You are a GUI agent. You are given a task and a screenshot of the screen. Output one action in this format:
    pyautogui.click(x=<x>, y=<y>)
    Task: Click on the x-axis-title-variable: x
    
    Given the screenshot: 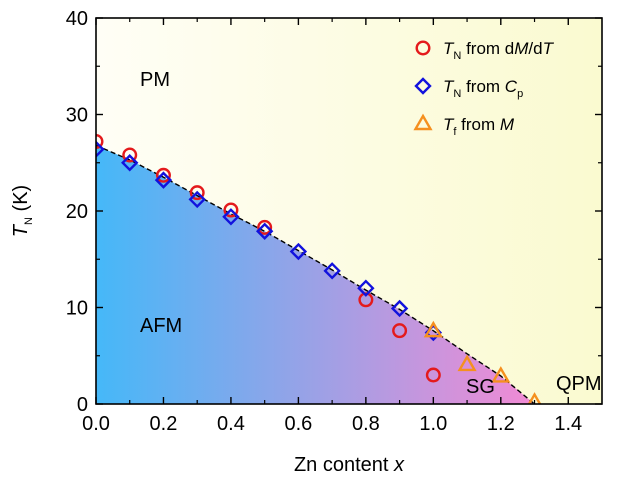 What is the action you would take?
    pyautogui.click(x=399, y=465)
    